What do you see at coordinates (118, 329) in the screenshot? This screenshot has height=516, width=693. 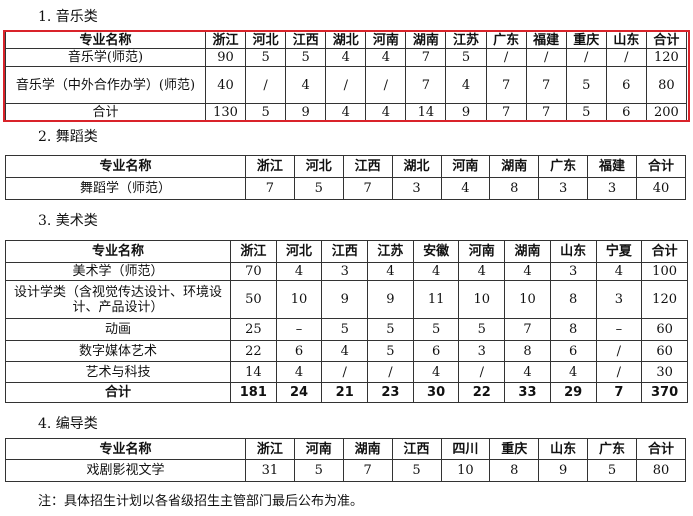 I see `row-label: 动画` at bounding box center [118, 329].